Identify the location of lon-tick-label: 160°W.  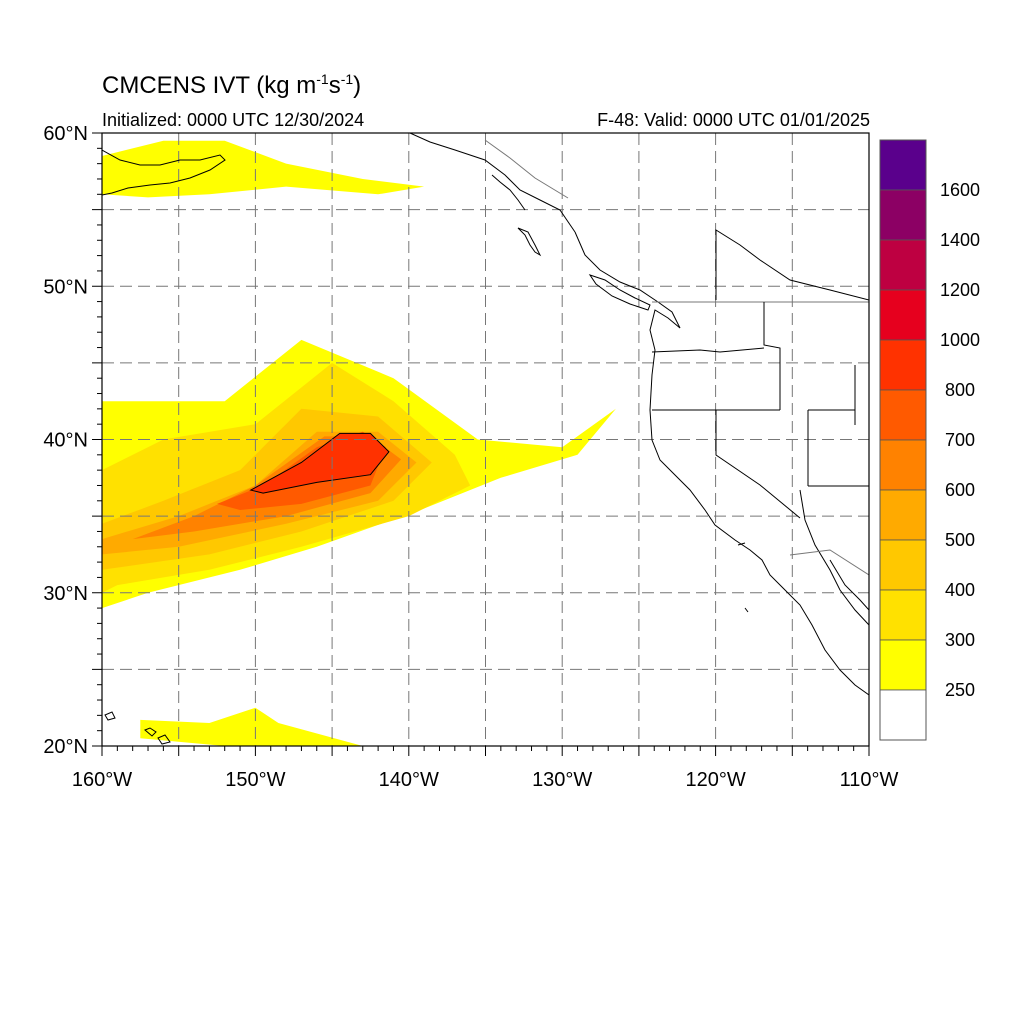
(102, 780).